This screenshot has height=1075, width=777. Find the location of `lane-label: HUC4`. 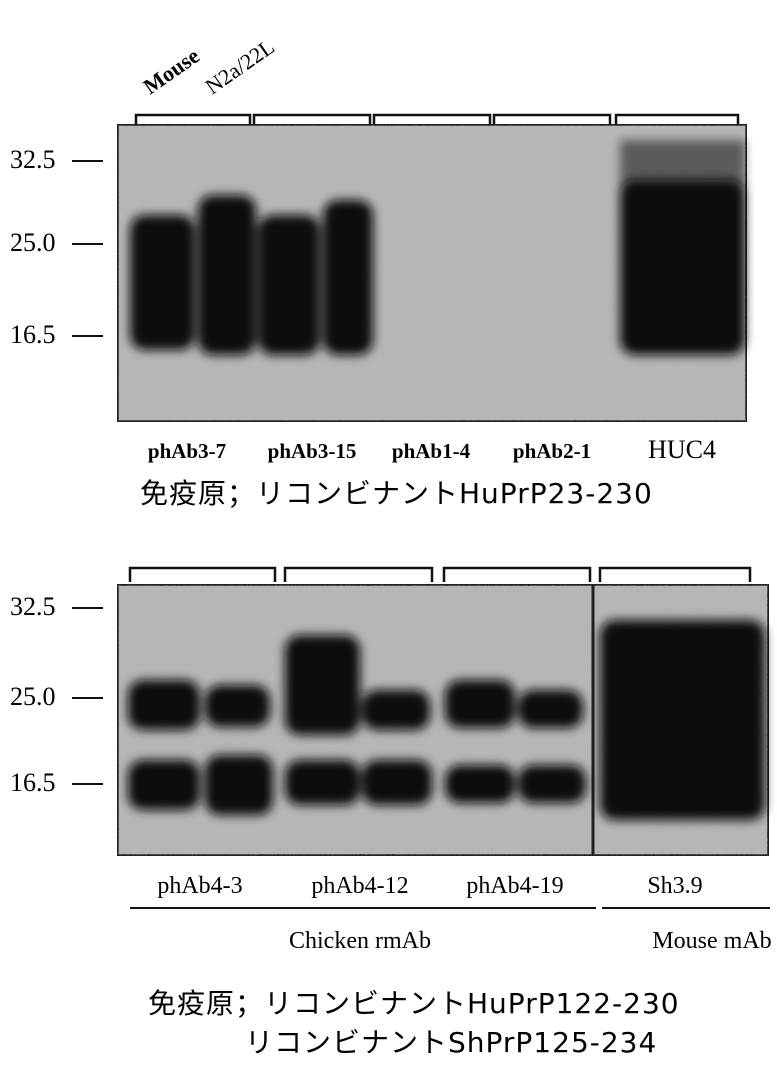

lane-label: HUC4 is located at coordinates (682, 449).